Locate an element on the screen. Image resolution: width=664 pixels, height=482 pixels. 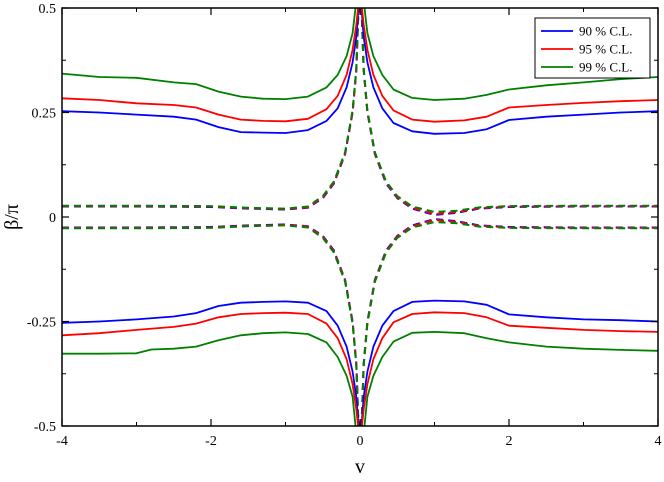
legend: 90 % C.L. 95 % C.L. 99 % C.L. is located at coordinates (592, 48).